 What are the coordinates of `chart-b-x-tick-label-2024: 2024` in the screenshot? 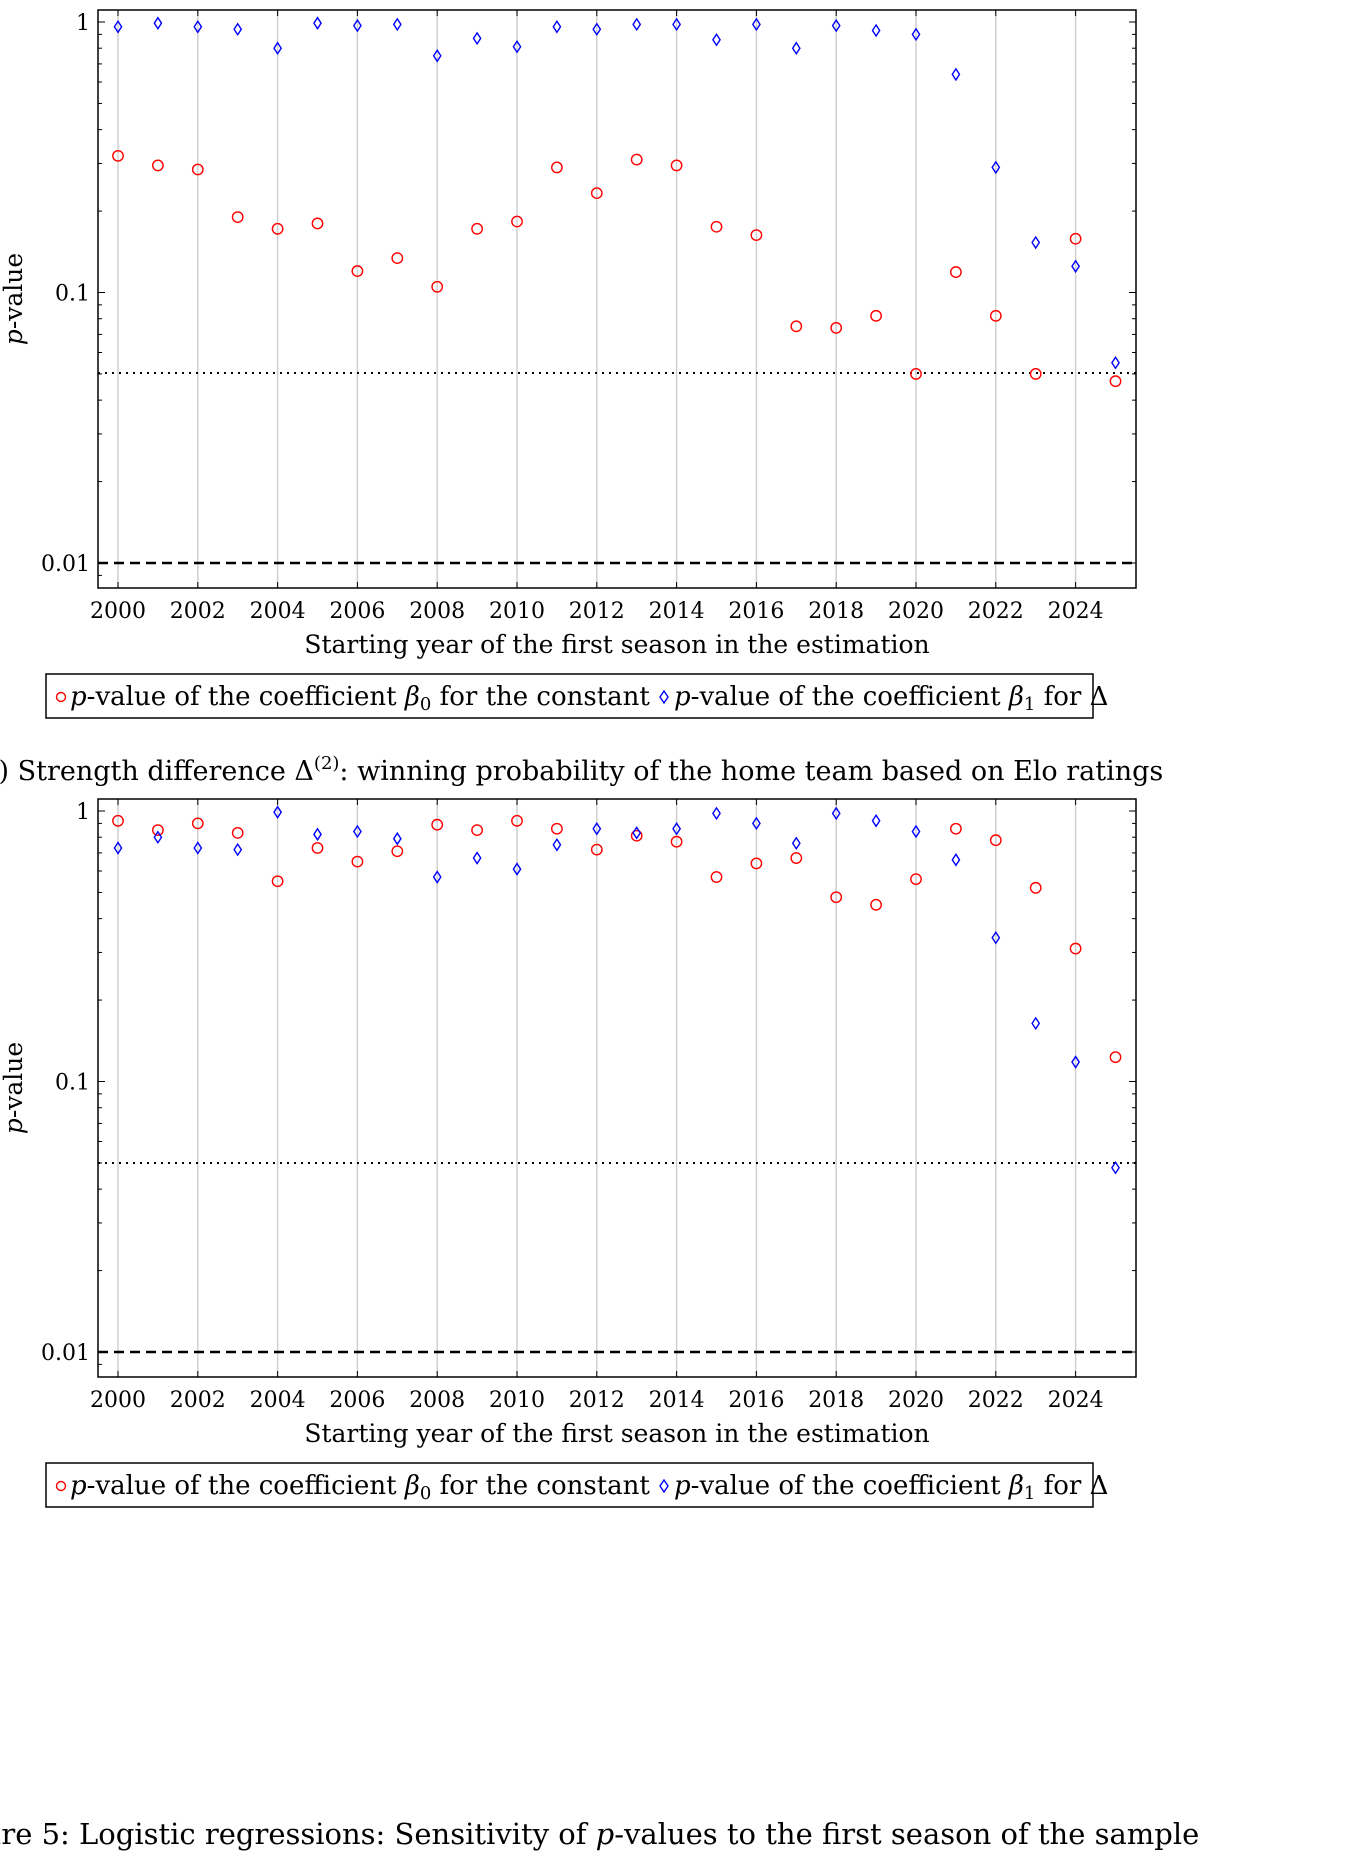 It's located at (1076, 1400).